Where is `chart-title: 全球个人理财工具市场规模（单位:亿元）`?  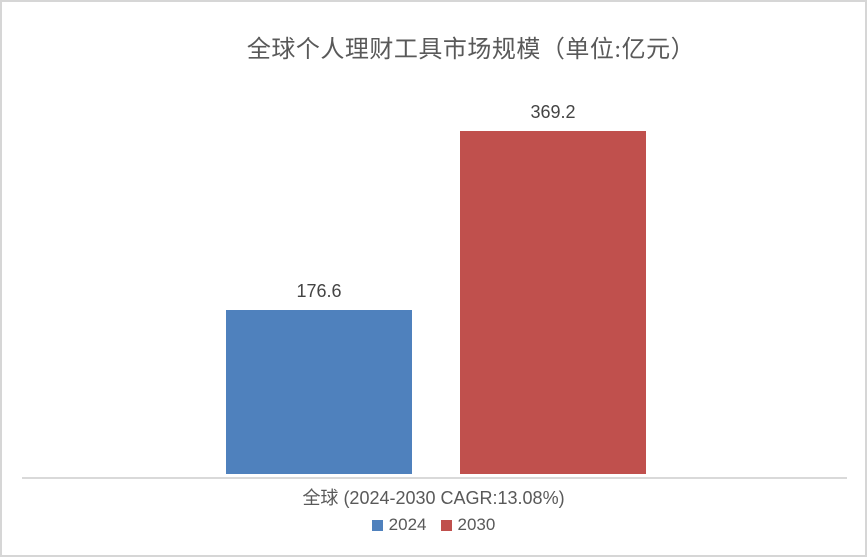
chart-title: 全球个人理财工具市场规模（单位:亿元） is located at coordinates (471, 50).